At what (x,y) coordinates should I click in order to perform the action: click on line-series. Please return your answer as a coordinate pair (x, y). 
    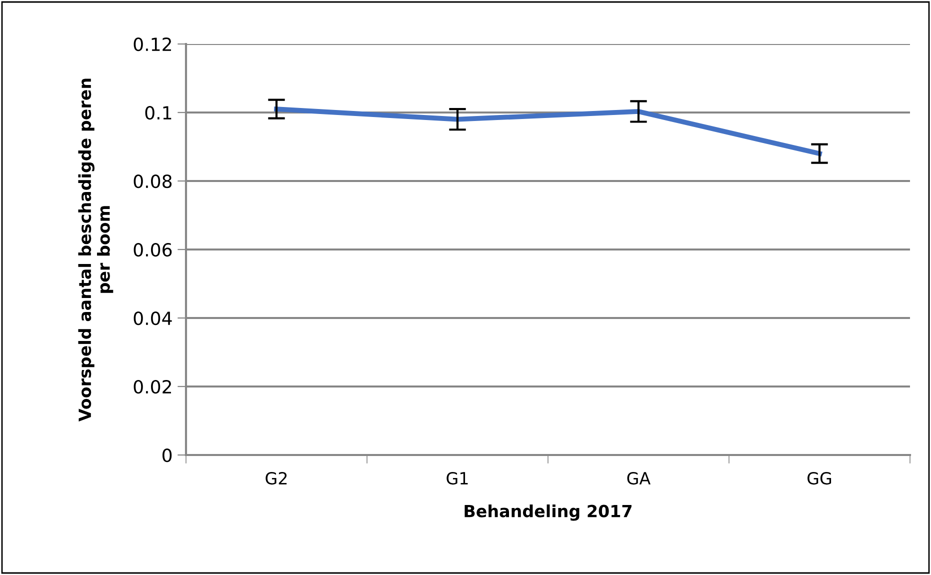
    Looking at the image, I should click on (548, 131).